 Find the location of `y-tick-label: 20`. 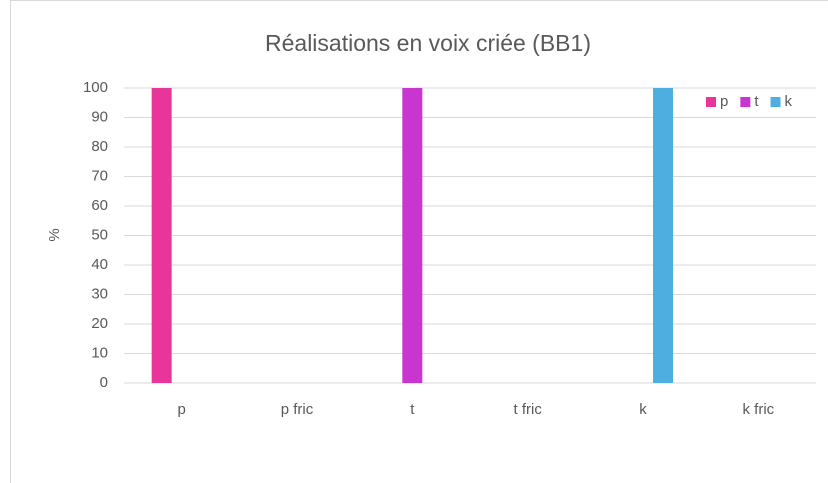

y-tick-label: 20 is located at coordinates (99, 323).